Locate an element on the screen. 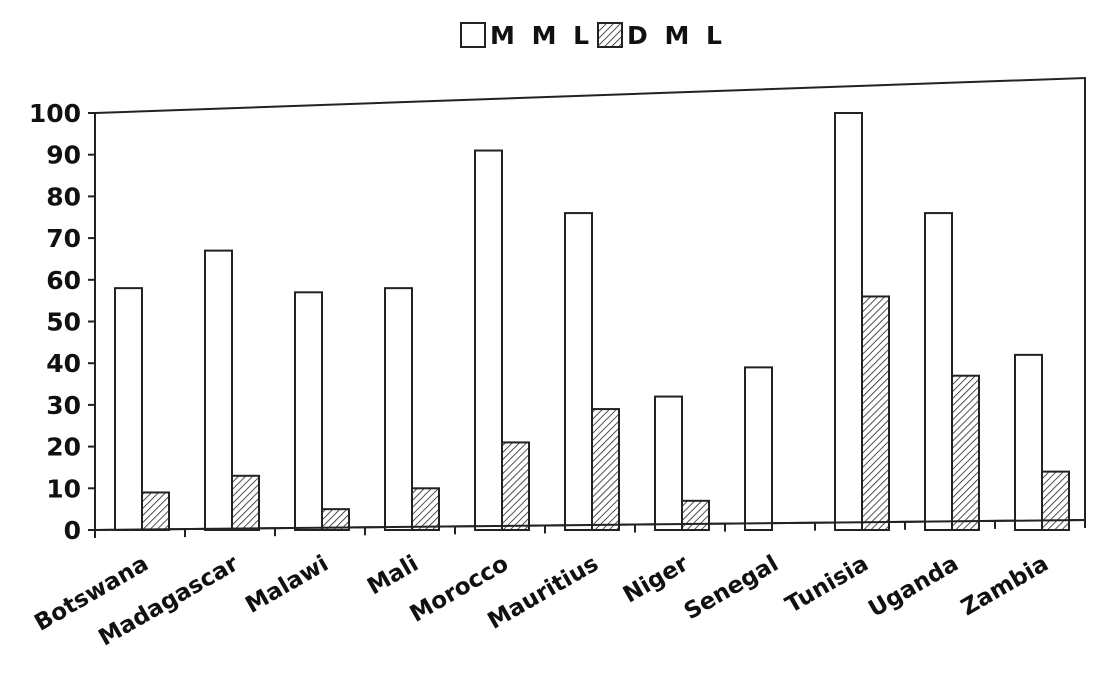  bar-mml-botswana is located at coordinates (128, 409).